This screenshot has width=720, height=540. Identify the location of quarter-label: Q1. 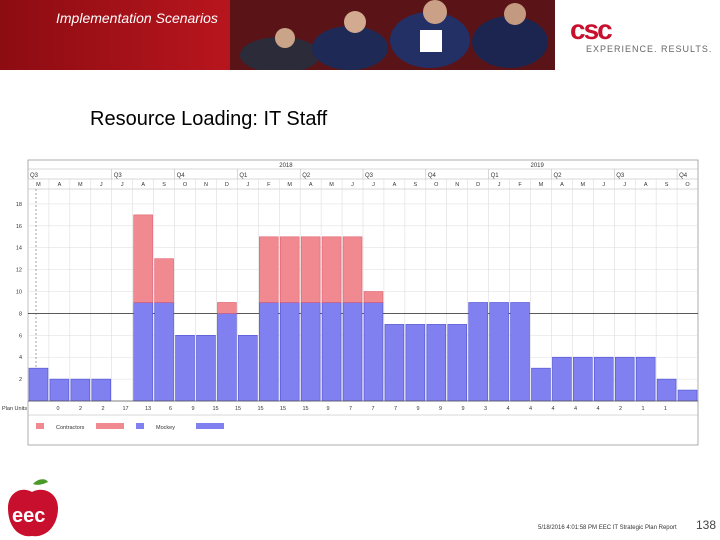
(495, 176).